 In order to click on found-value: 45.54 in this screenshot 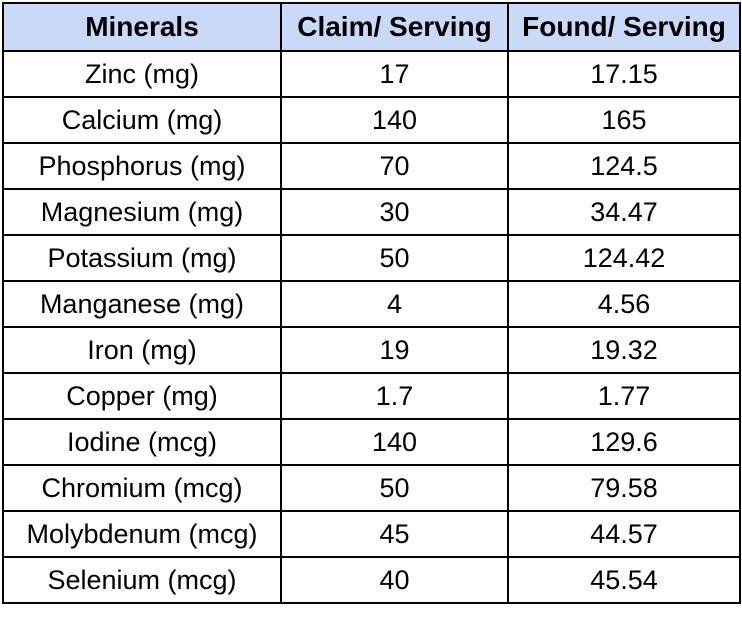, I will do `click(624, 580)`.